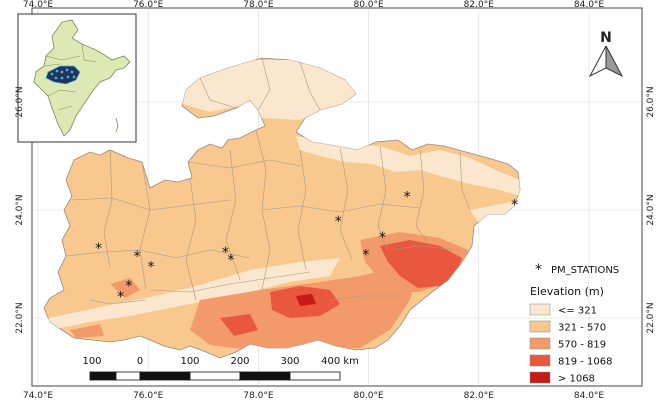 This screenshot has width=660, height=414. I want to click on top-lon-label: 78.0°E, so click(258, 5).